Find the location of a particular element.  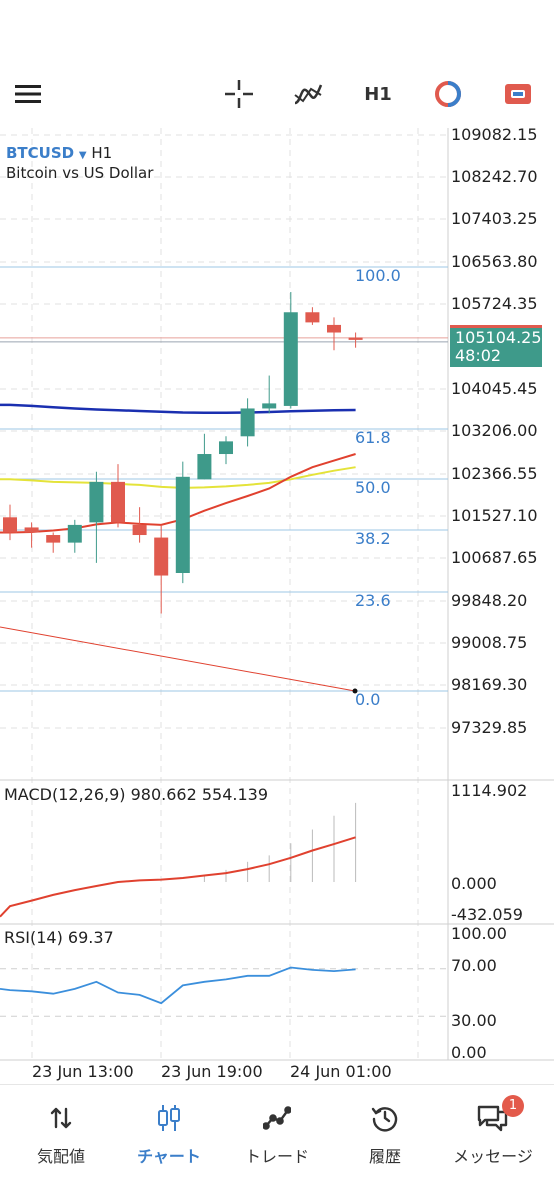

rsi-label: RSI(14) 69.37 is located at coordinates (59, 937).